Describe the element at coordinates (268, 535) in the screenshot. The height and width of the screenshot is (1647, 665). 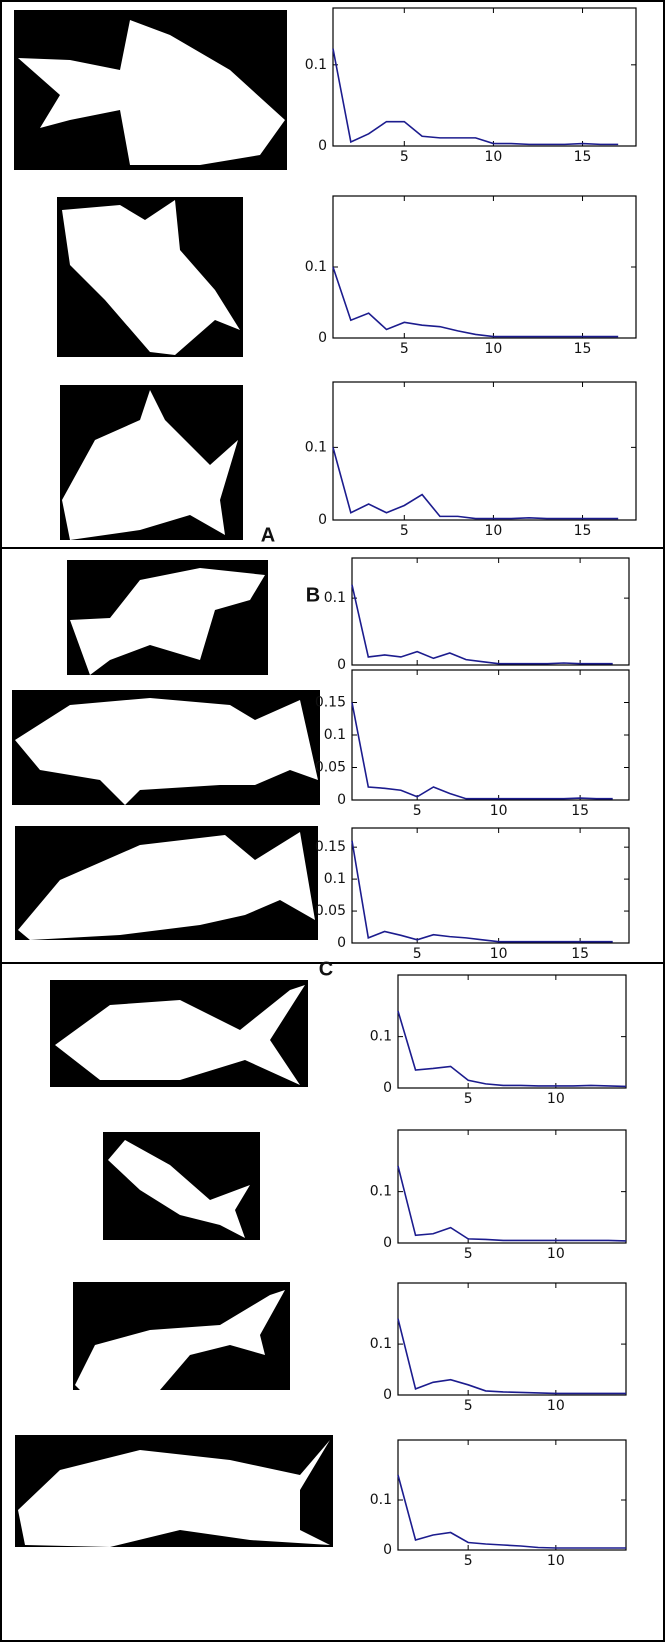
I see `panel-label: A` at that location.